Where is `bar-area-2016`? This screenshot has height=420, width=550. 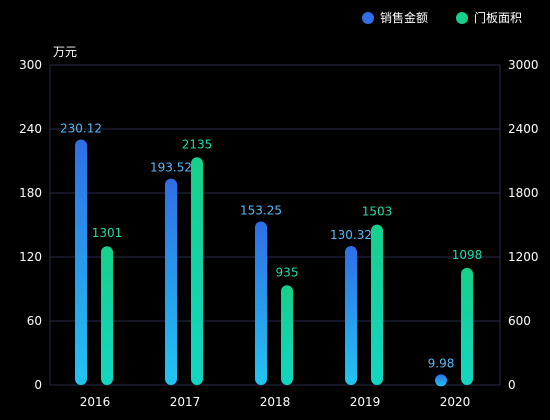
bar-area-2016 is located at coordinates (107, 315).